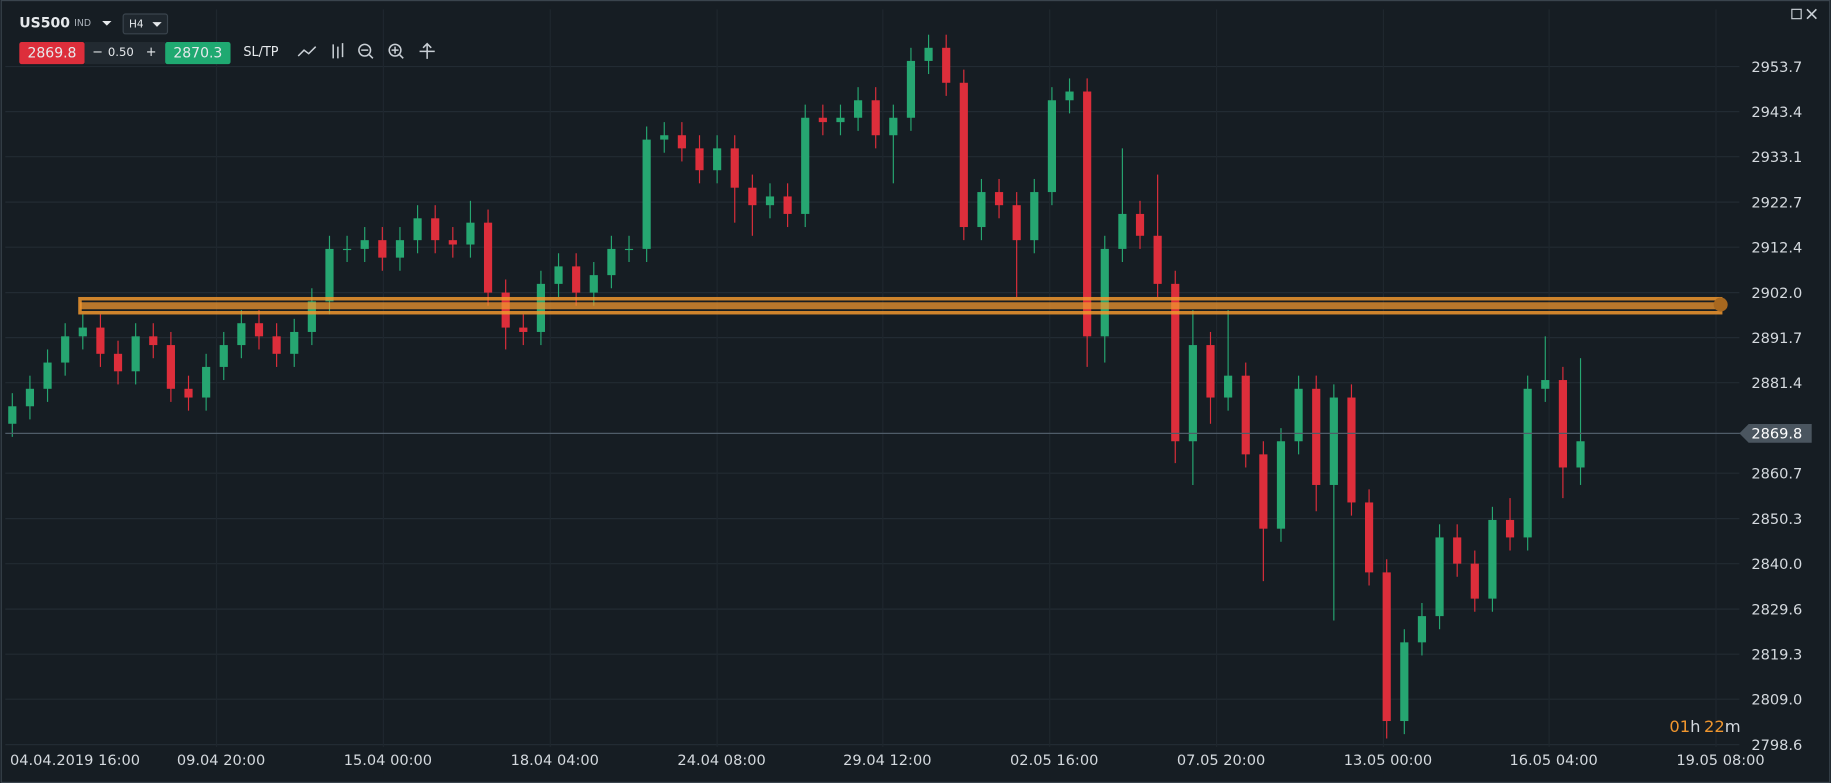  I want to click on bid: 2869.8, so click(51, 54).